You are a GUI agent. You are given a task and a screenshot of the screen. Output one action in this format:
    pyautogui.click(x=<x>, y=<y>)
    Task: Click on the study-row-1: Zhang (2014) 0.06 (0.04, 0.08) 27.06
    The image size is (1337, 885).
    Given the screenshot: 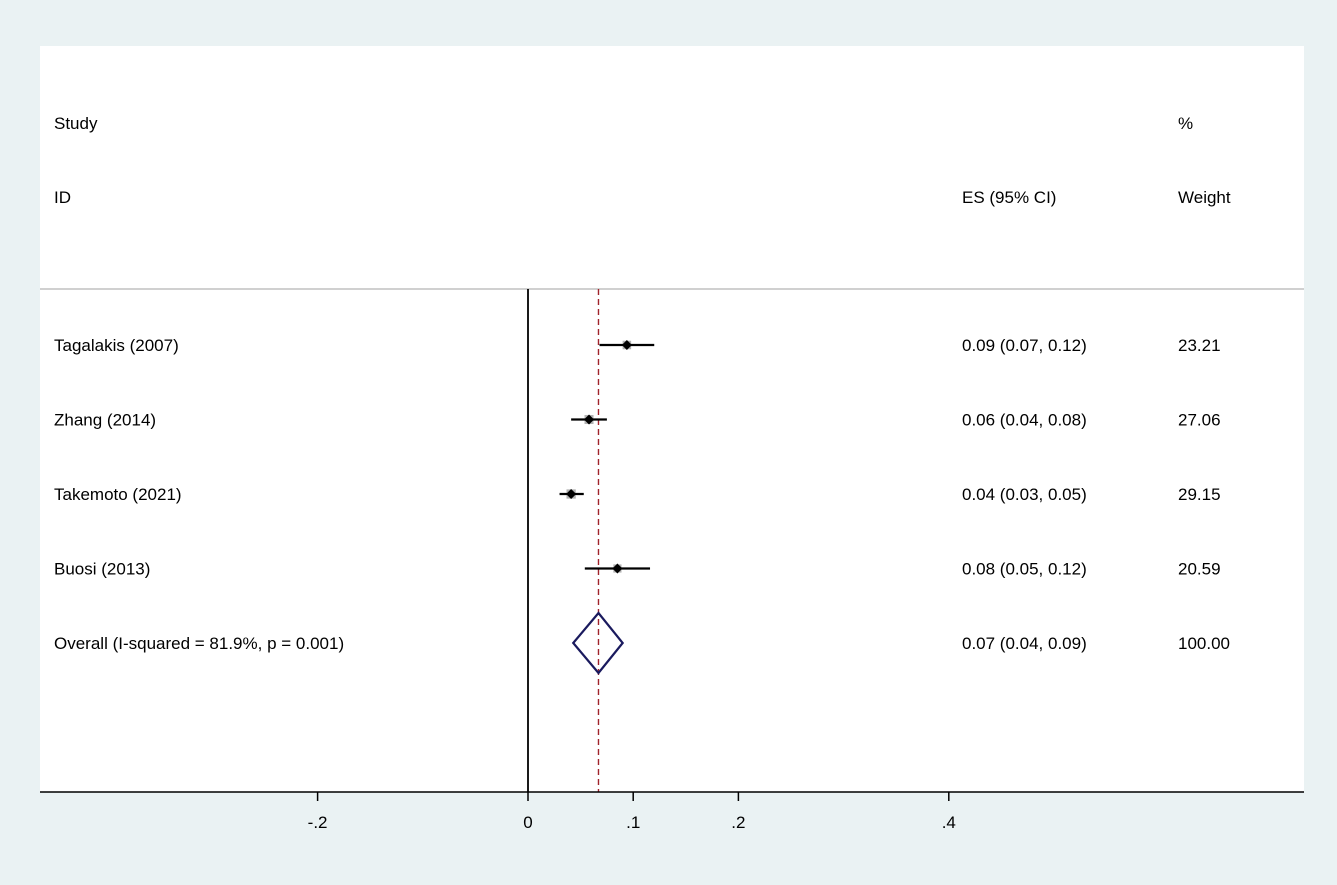 What is the action you would take?
    pyautogui.click(x=637, y=420)
    